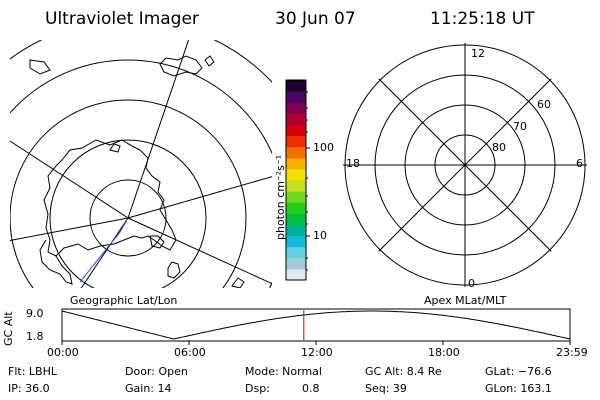 This screenshot has width=600, height=400. I want to click on right-map-caption: Apex MLat/MLT, so click(465, 300).